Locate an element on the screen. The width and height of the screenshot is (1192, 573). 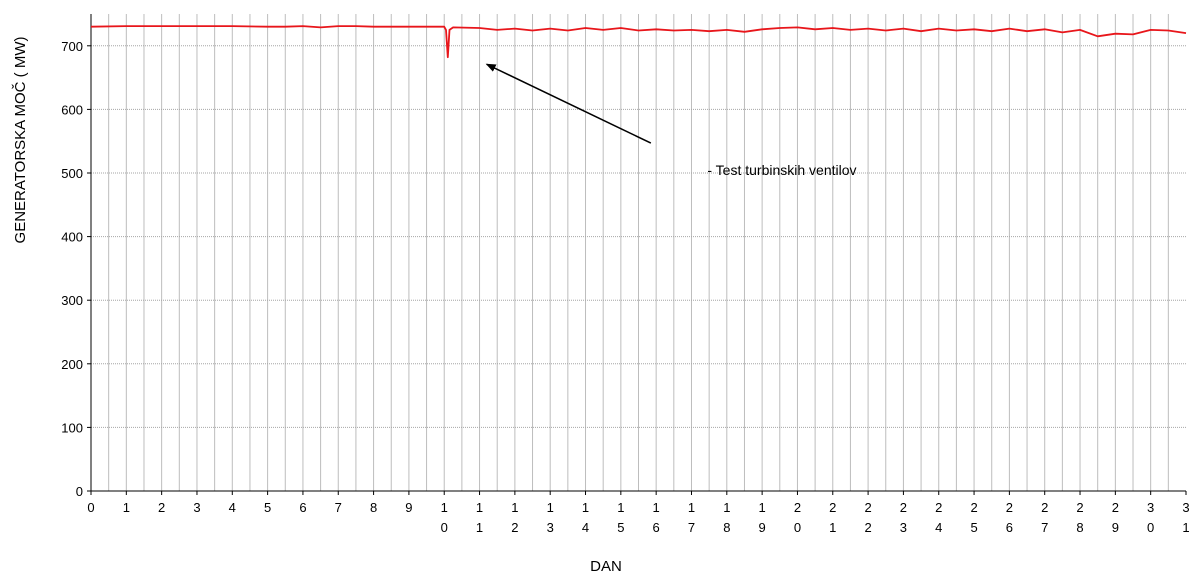
annotation-text: - Test turbinskih ventilov is located at coordinates (781, 170).